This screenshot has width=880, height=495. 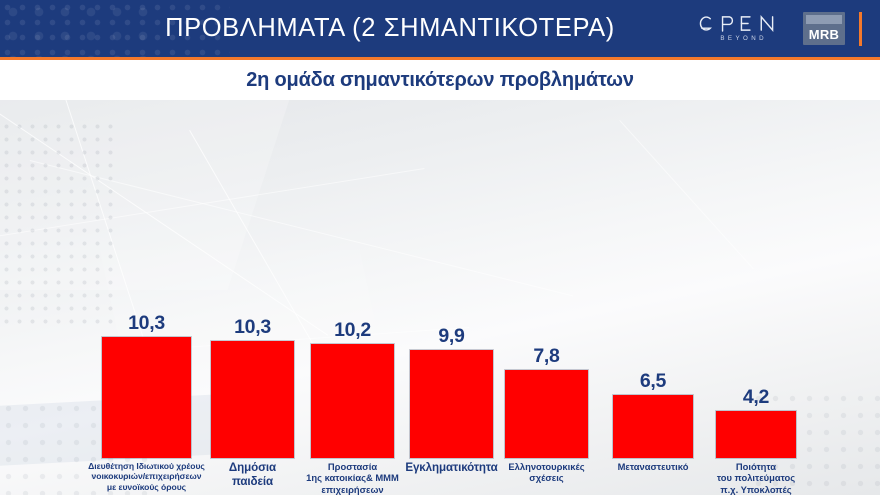 What do you see at coordinates (352, 466) in the screenshot?
I see `bar-label-3-line-1: Προστασία` at bounding box center [352, 466].